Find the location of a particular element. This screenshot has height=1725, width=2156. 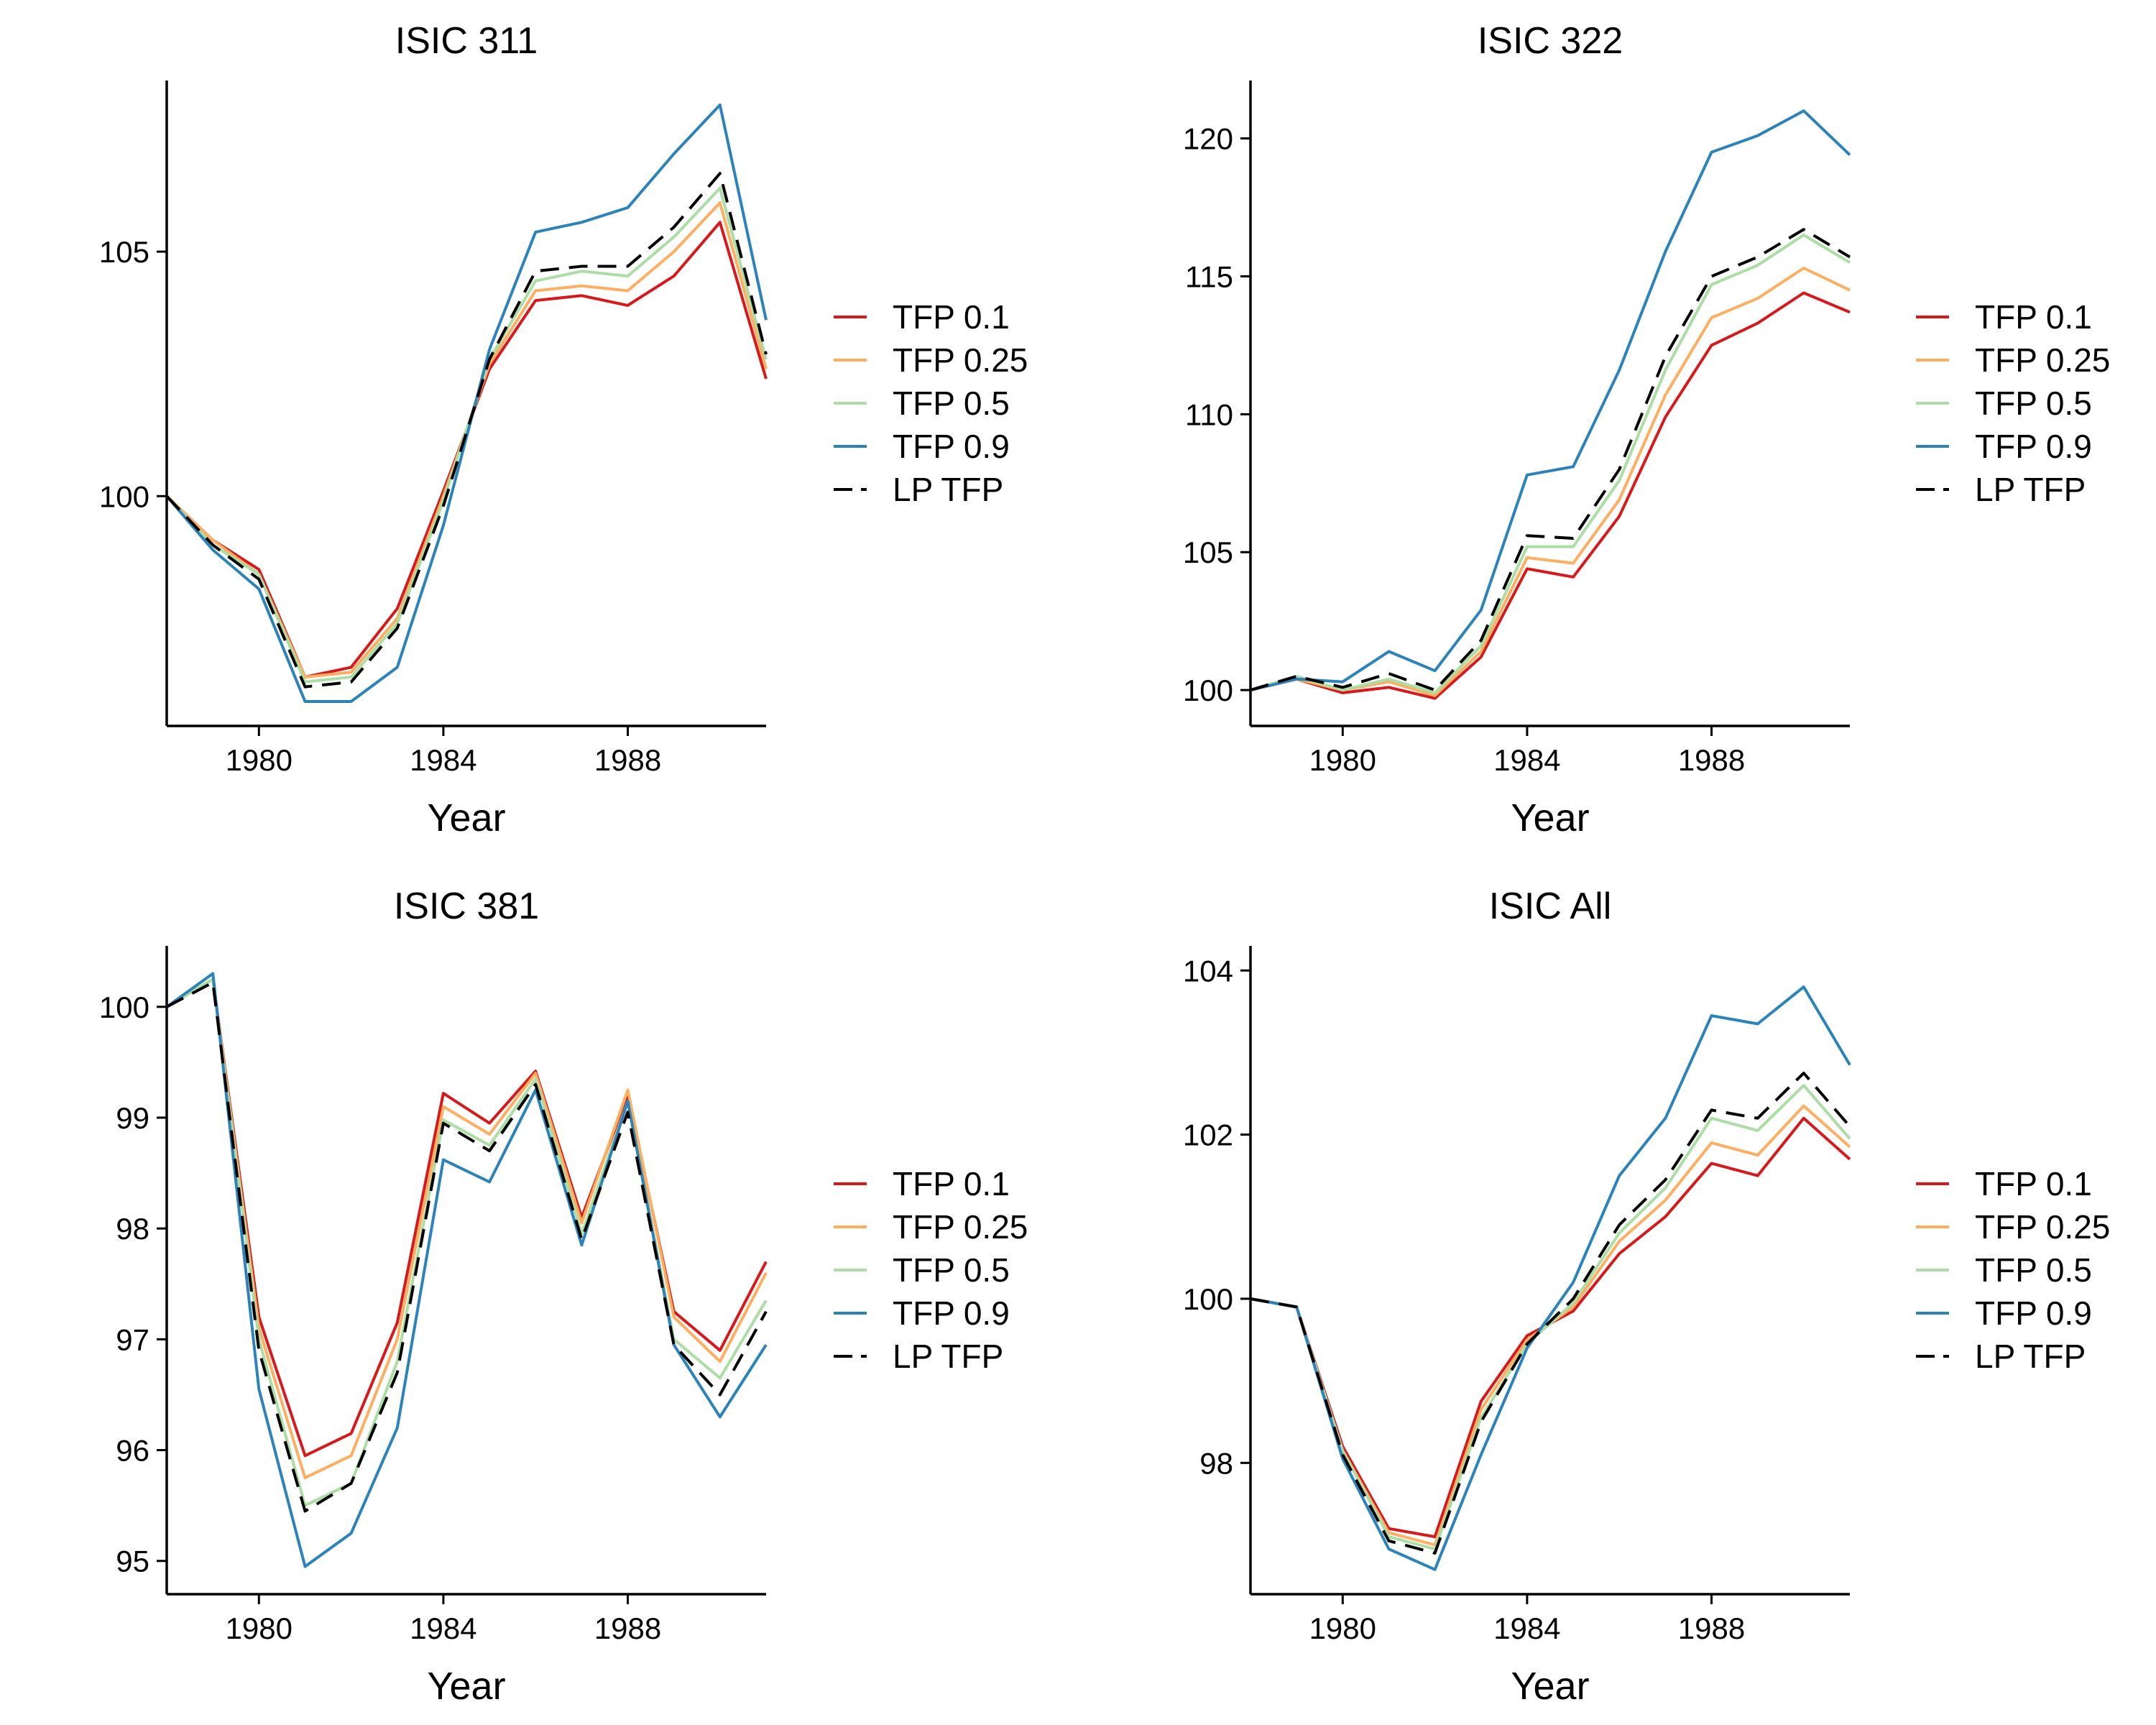

y-tick-label: 120 is located at coordinates (1208, 139).